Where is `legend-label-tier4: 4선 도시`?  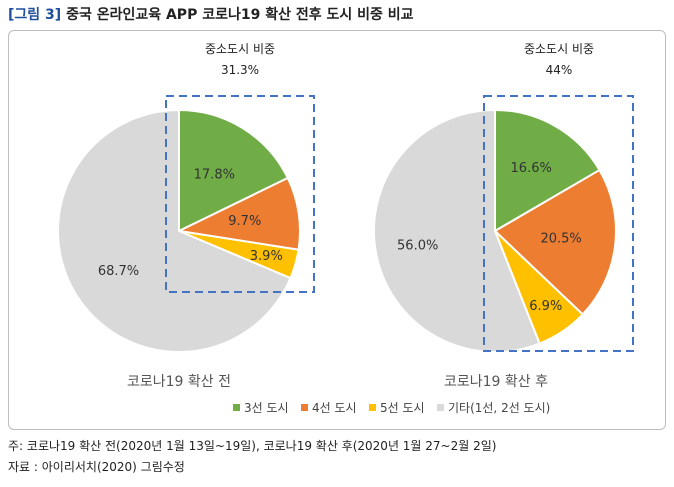
legend-label-tier4: 4선 도시 is located at coordinates (334, 408).